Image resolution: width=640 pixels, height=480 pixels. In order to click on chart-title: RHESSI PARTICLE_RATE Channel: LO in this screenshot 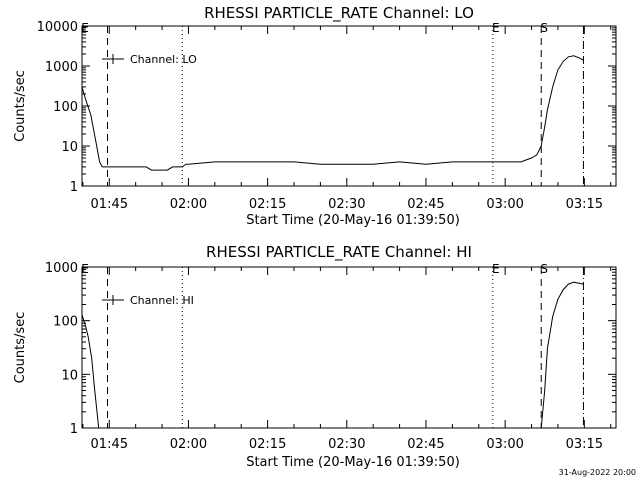, I will do `click(339, 13)`.